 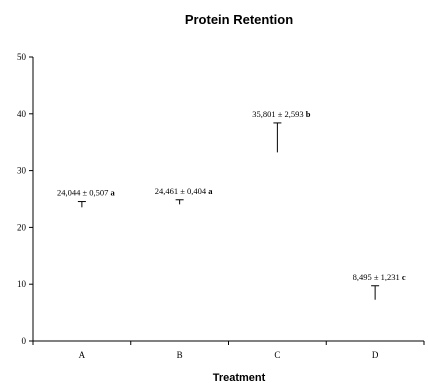 What do you see at coordinates (22, 284) in the screenshot?
I see `y-tick-label: 10` at bounding box center [22, 284].